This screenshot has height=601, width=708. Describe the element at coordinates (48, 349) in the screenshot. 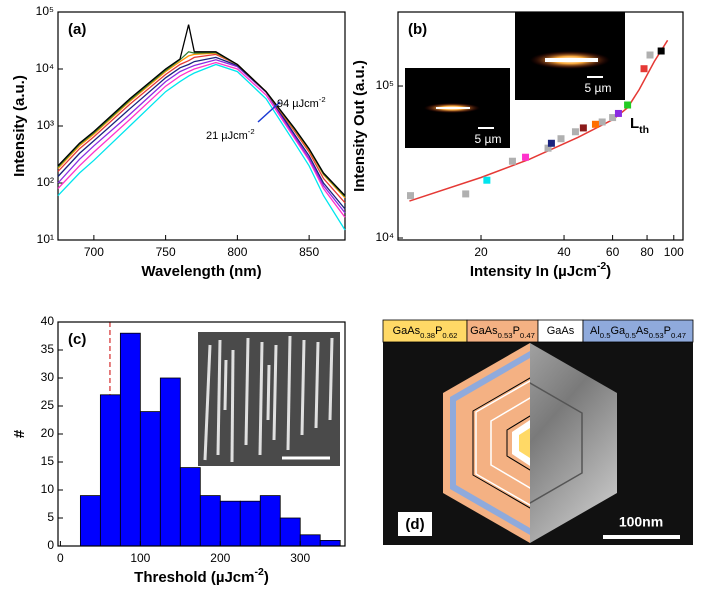

I see `y-tick-label: 35` at that location.